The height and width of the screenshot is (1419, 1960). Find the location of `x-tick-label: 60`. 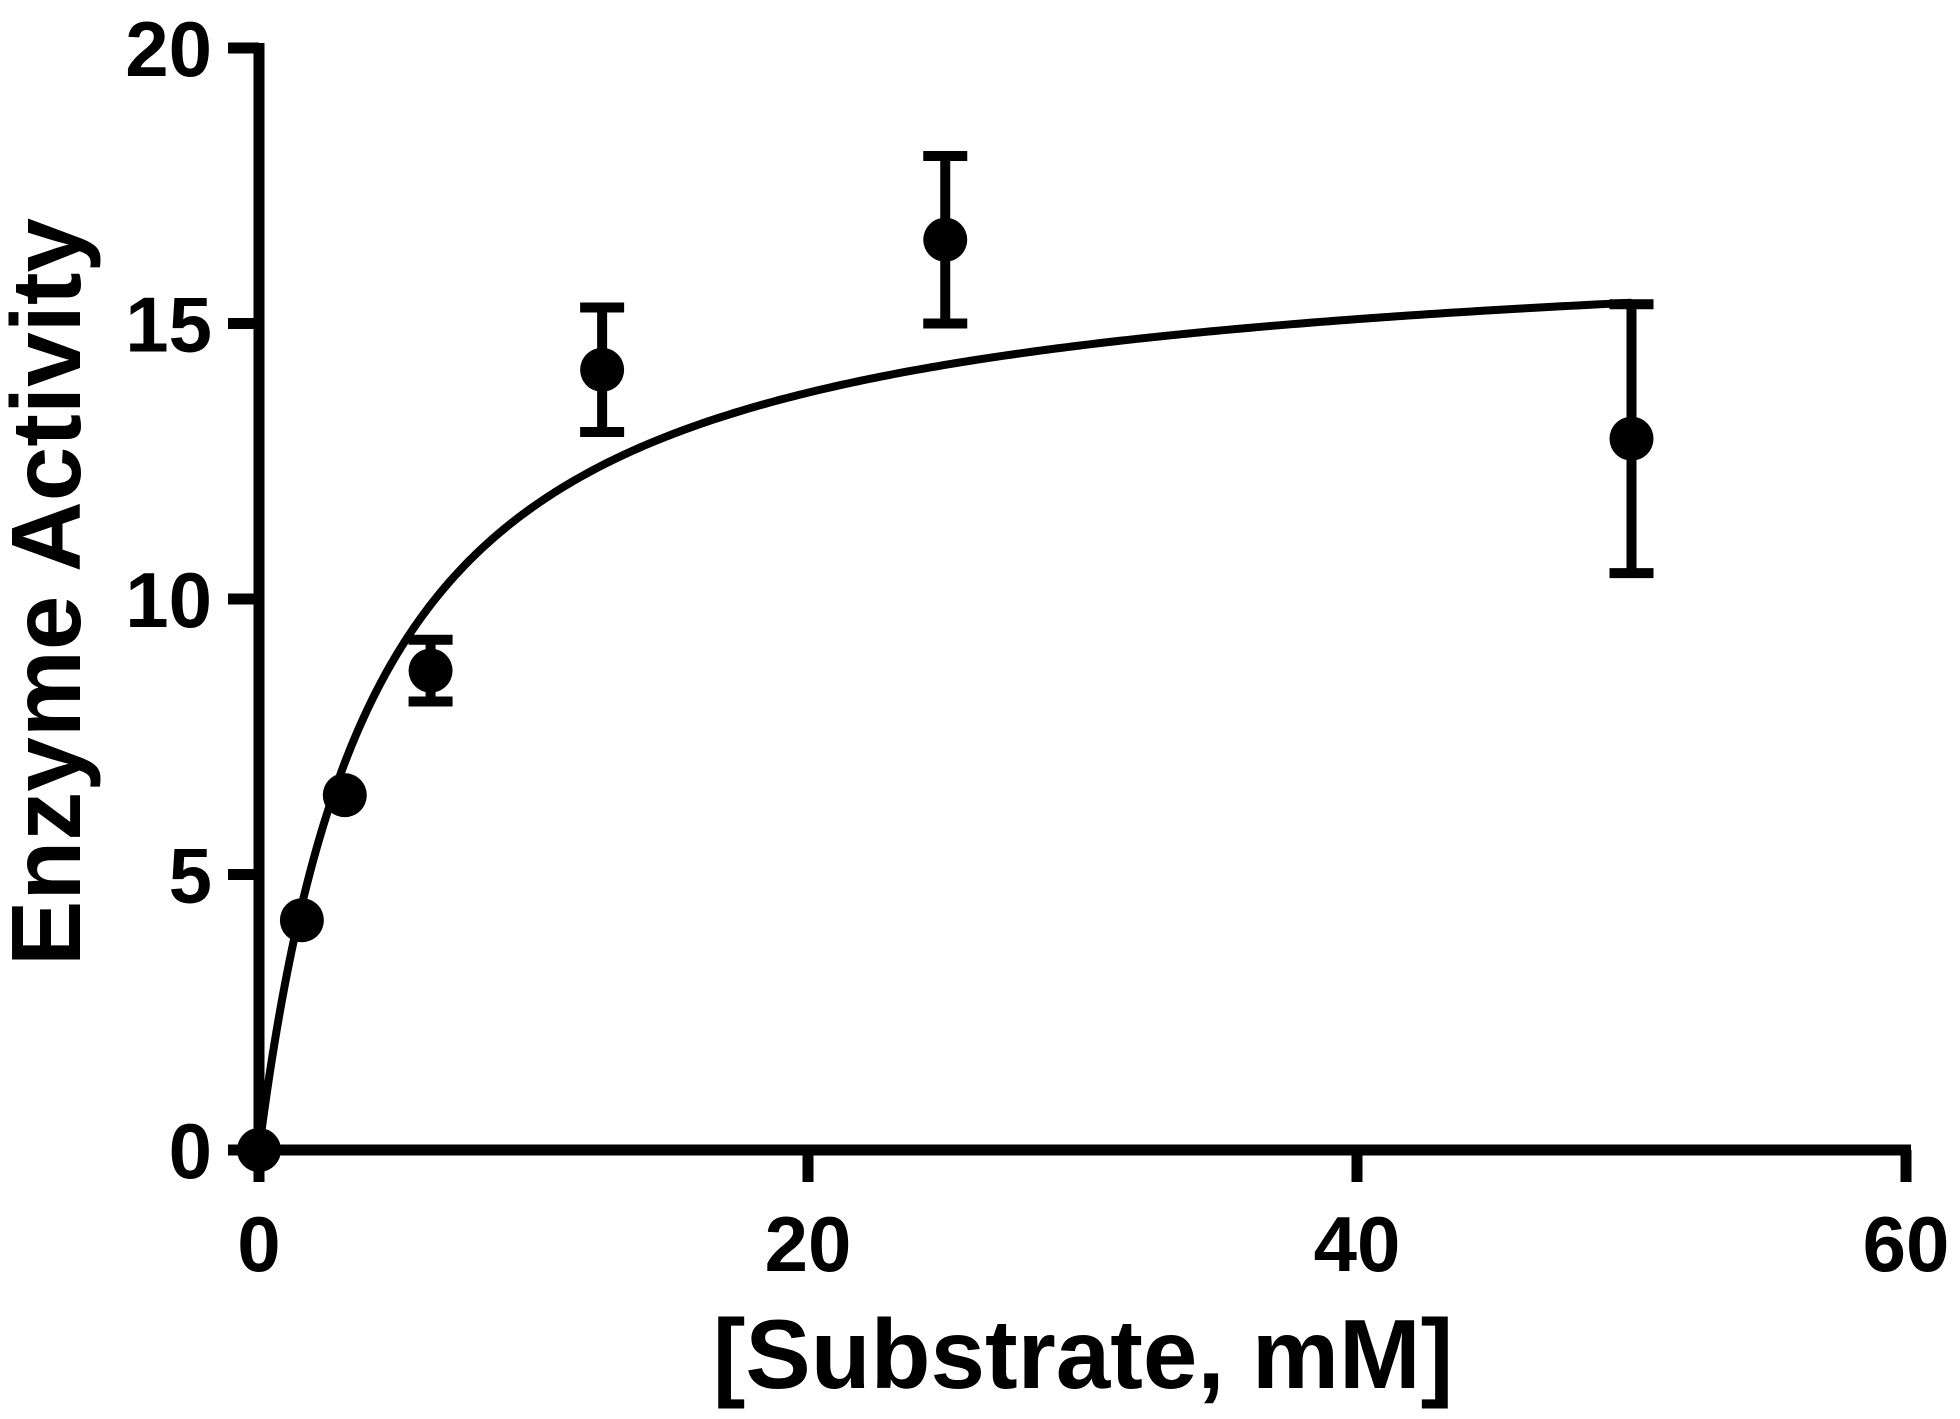

x-tick-label: 60 is located at coordinates (1906, 1244).